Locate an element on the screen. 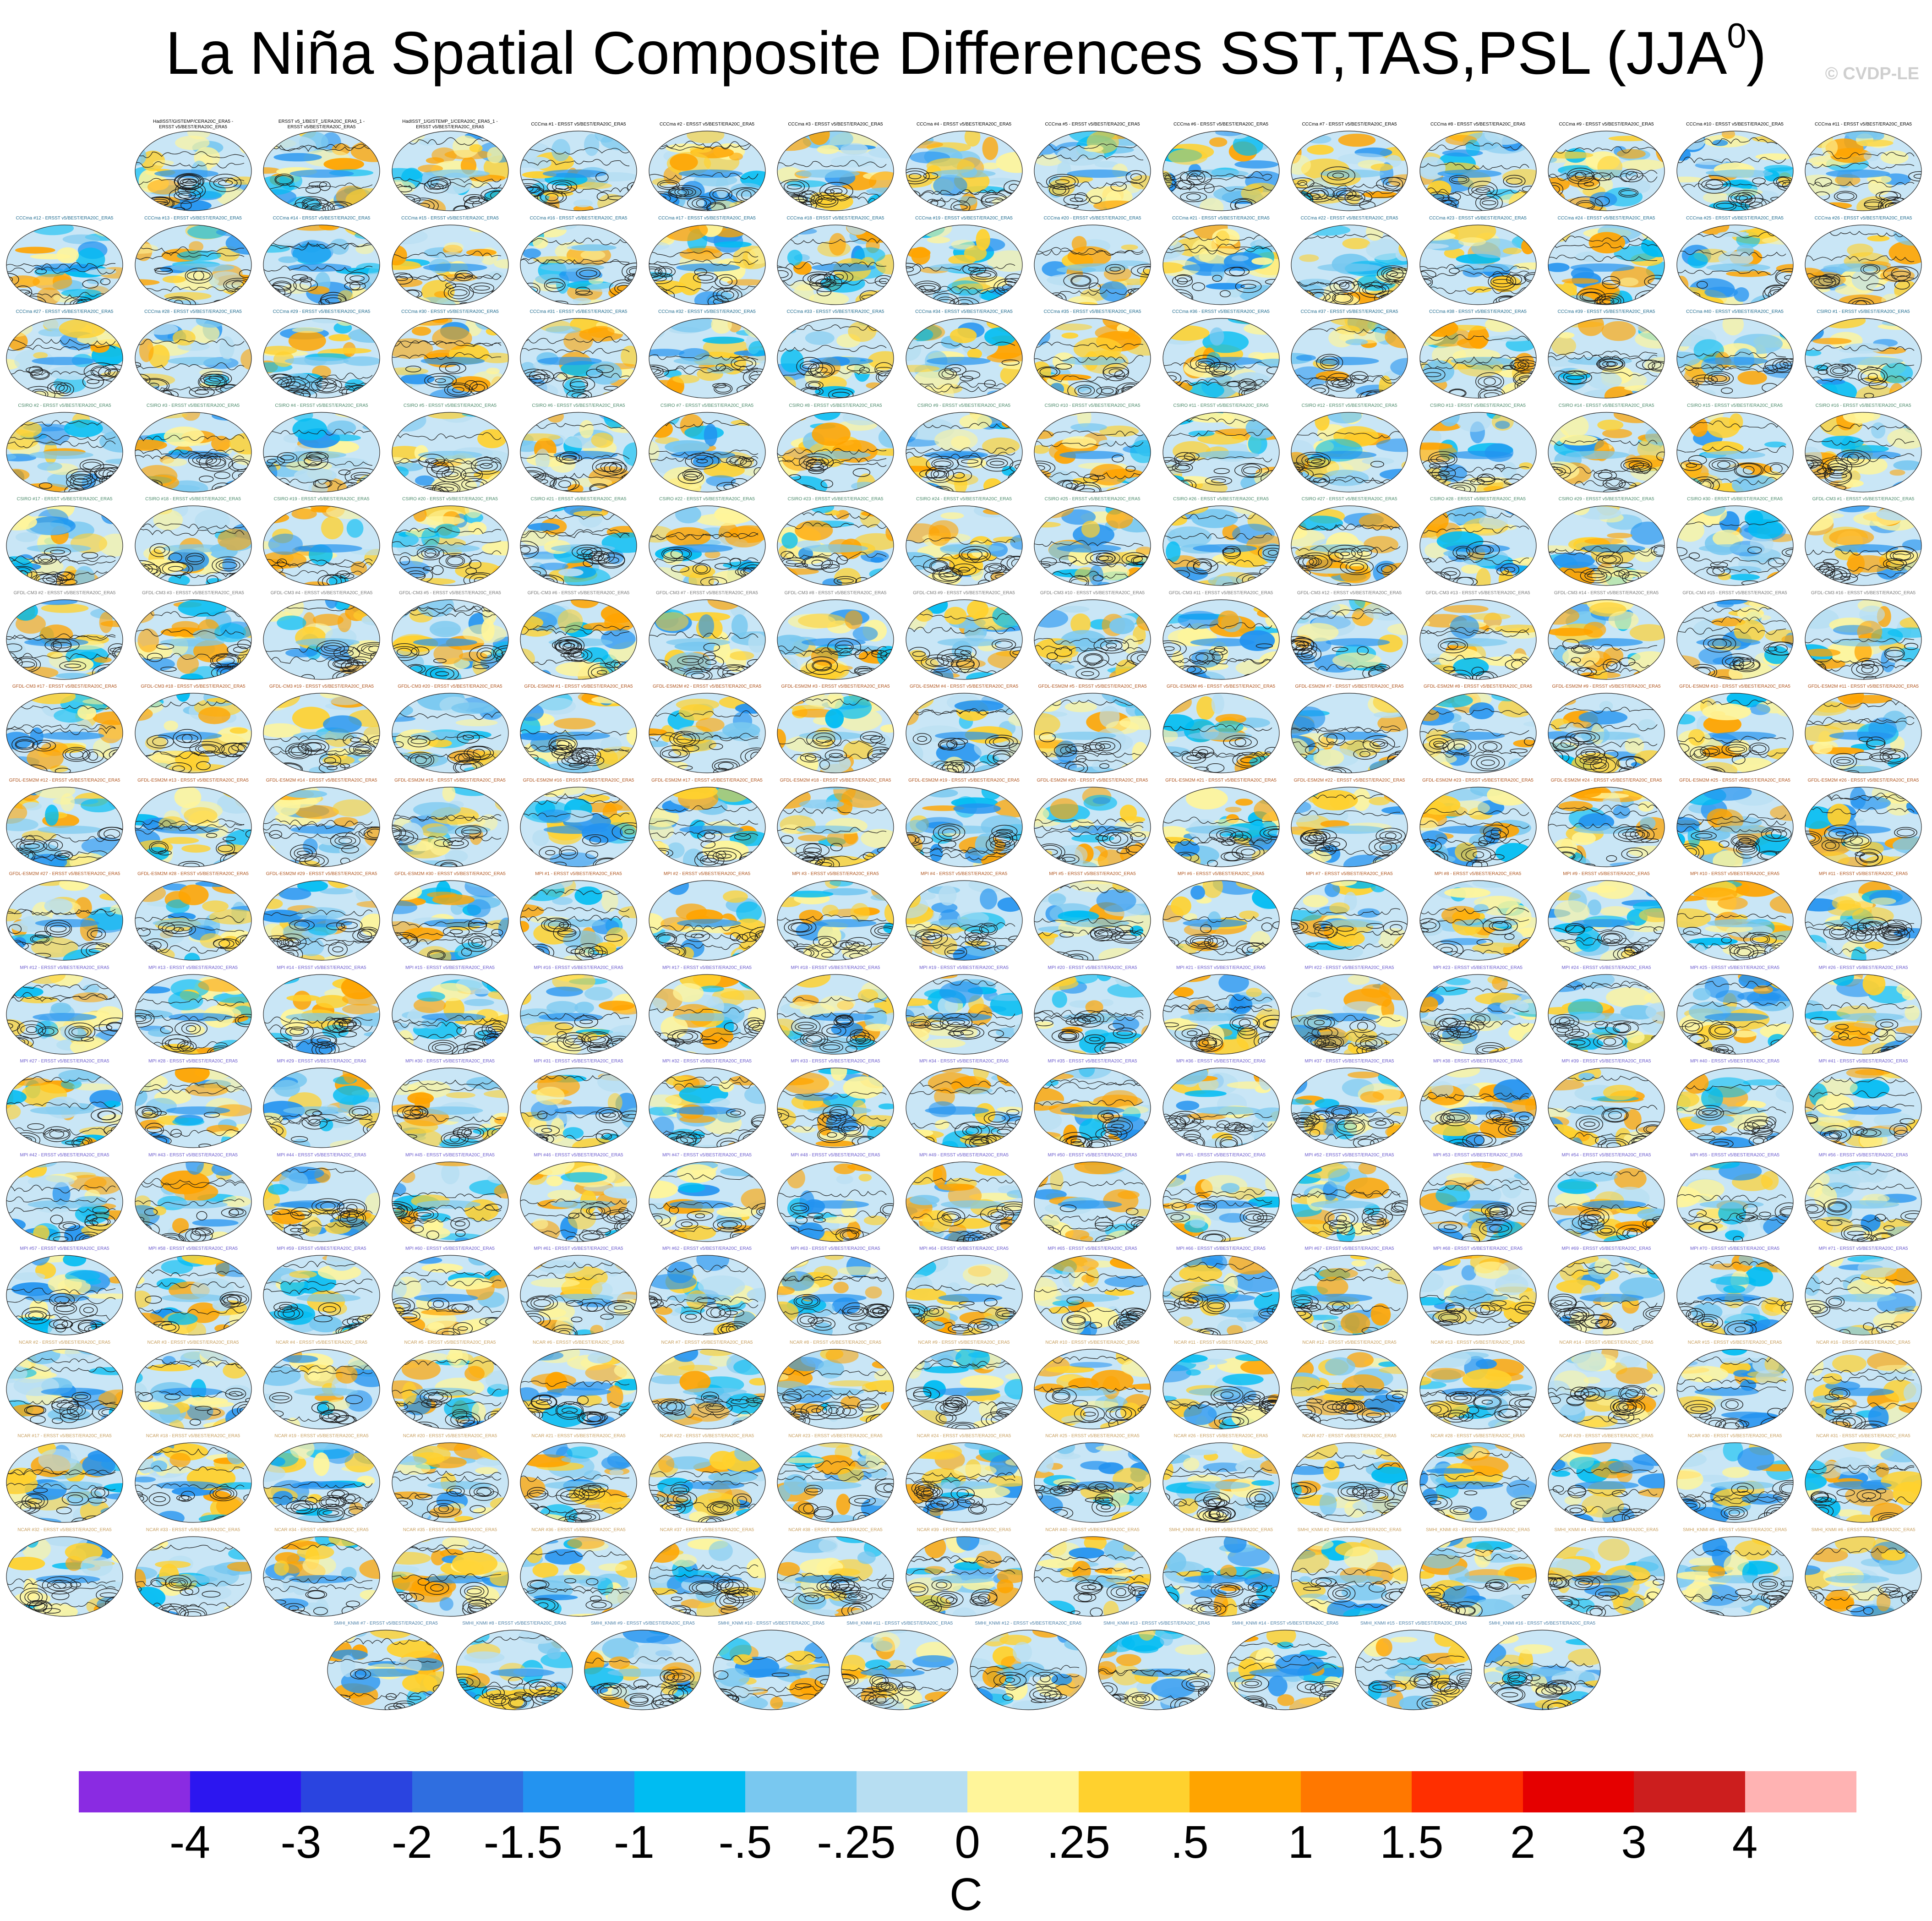  map-panel: MPI #22 - ERSST v5/BEST/ERA20C_ERA5 is located at coordinates (1349, 1010).